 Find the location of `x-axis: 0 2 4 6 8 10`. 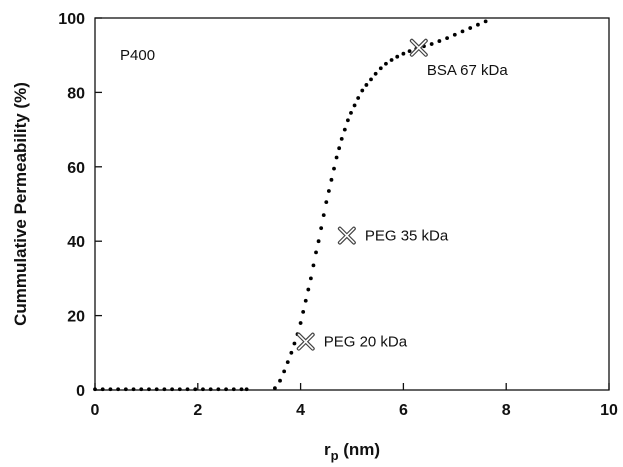

x-axis: 0 2 4 6 8 10 is located at coordinates (354, 401).